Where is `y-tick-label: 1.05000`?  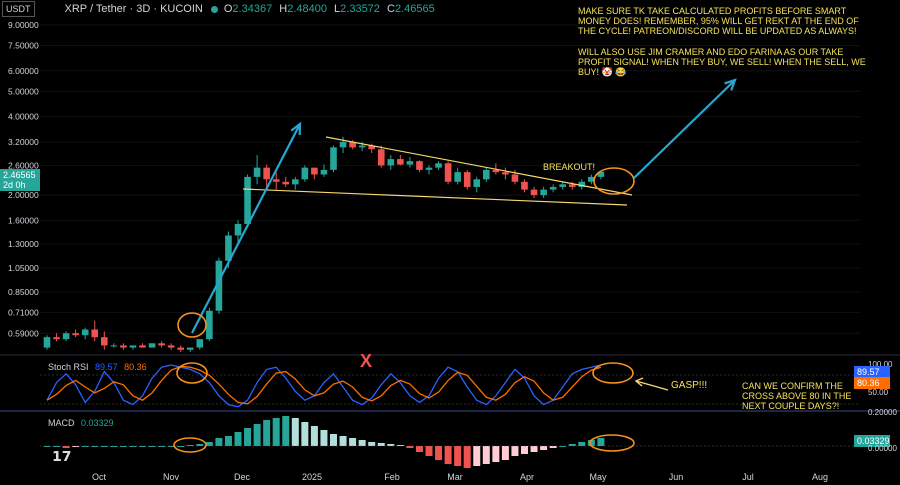 y-tick-label: 1.05000 is located at coordinates (23, 268).